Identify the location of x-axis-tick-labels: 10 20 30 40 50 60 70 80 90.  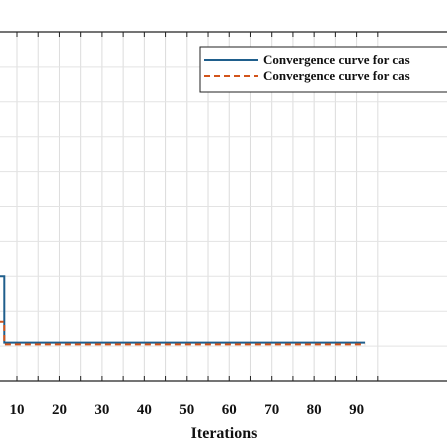
(187, 410).